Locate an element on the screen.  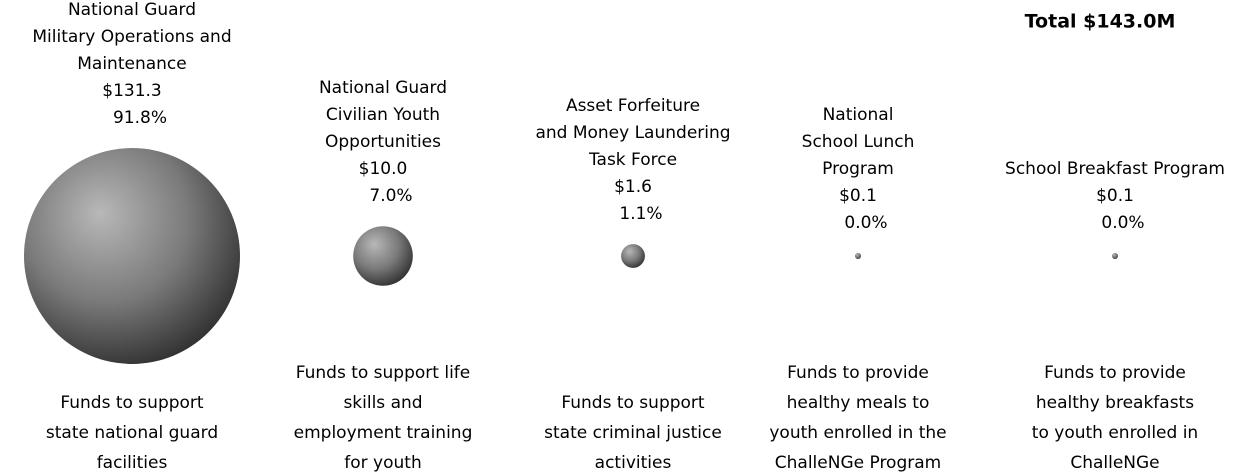
category-label: Military Operations and is located at coordinates (131, 37).